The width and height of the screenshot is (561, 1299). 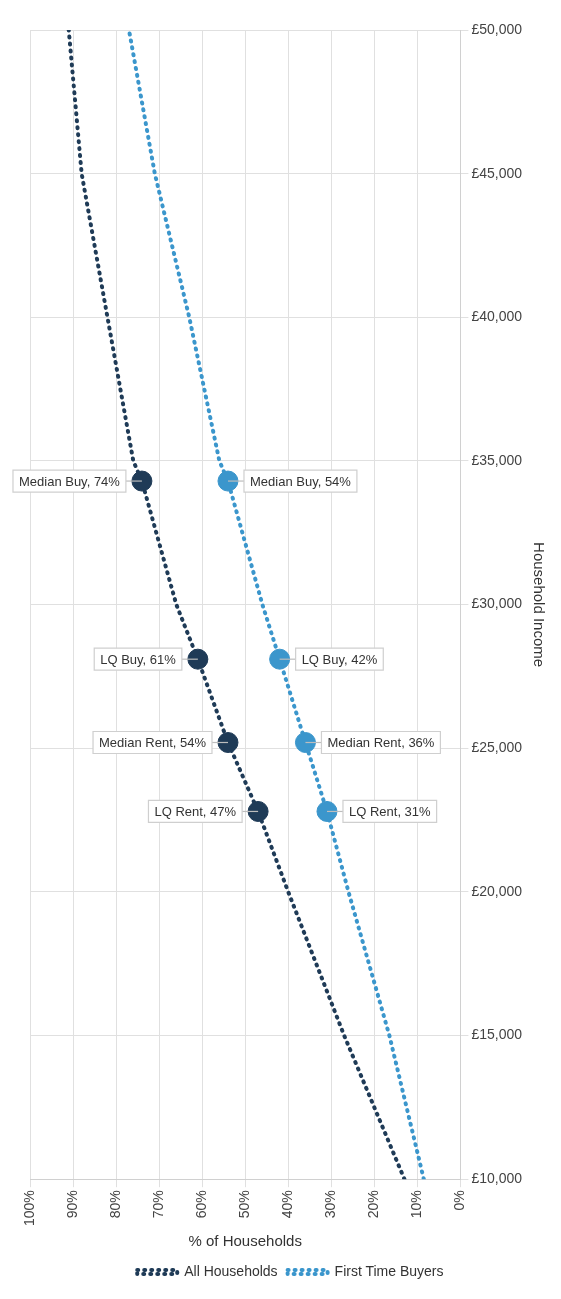 What do you see at coordinates (389, 1270) in the screenshot?
I see `legend-label: First Time Buyers` at bounding box center [389, 1270].